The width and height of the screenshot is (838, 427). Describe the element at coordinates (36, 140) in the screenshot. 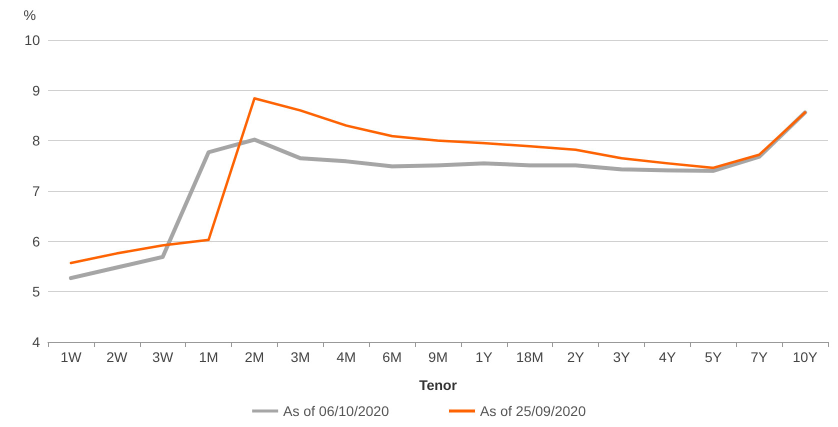

I see `y-tick-label: 8` at that location.